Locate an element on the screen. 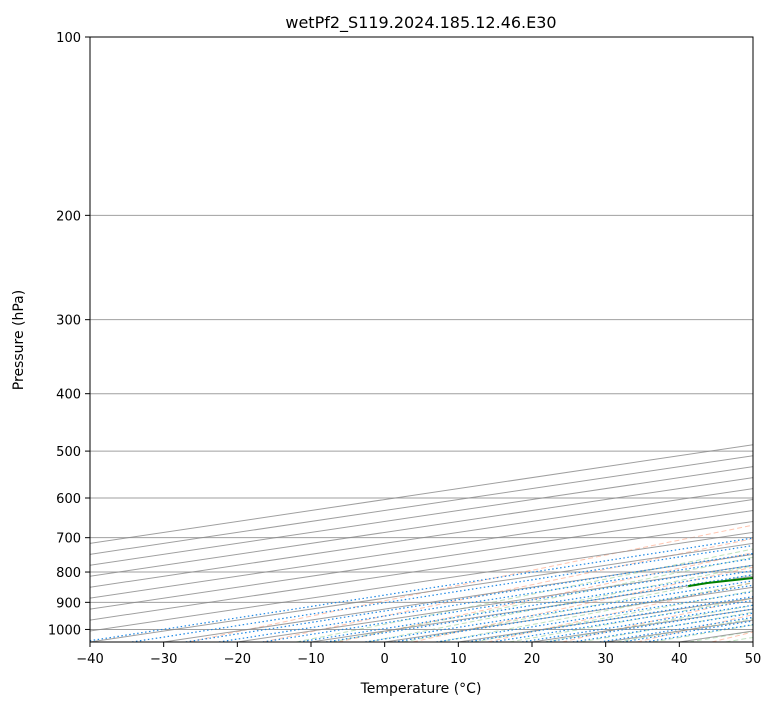 The image size is (775, 708). y-axis-title: Pressure (hPa) is located at coordinates (19, 340).